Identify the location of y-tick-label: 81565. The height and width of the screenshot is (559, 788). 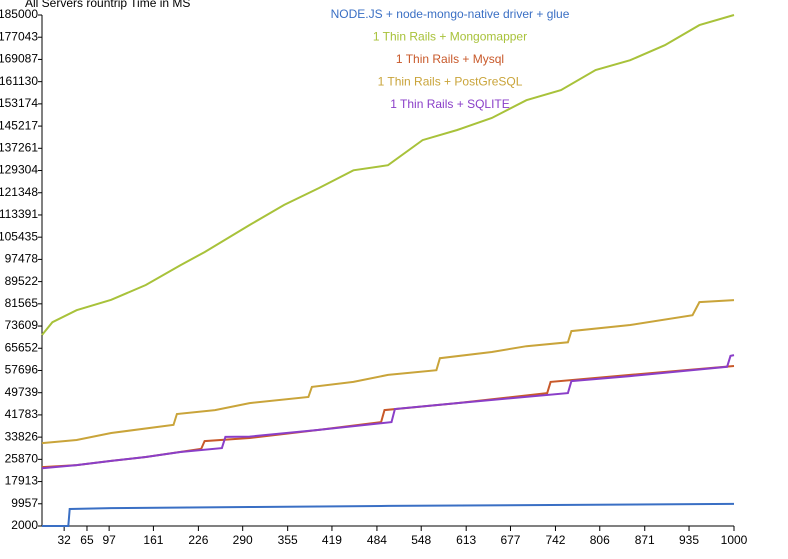
(22, 303).